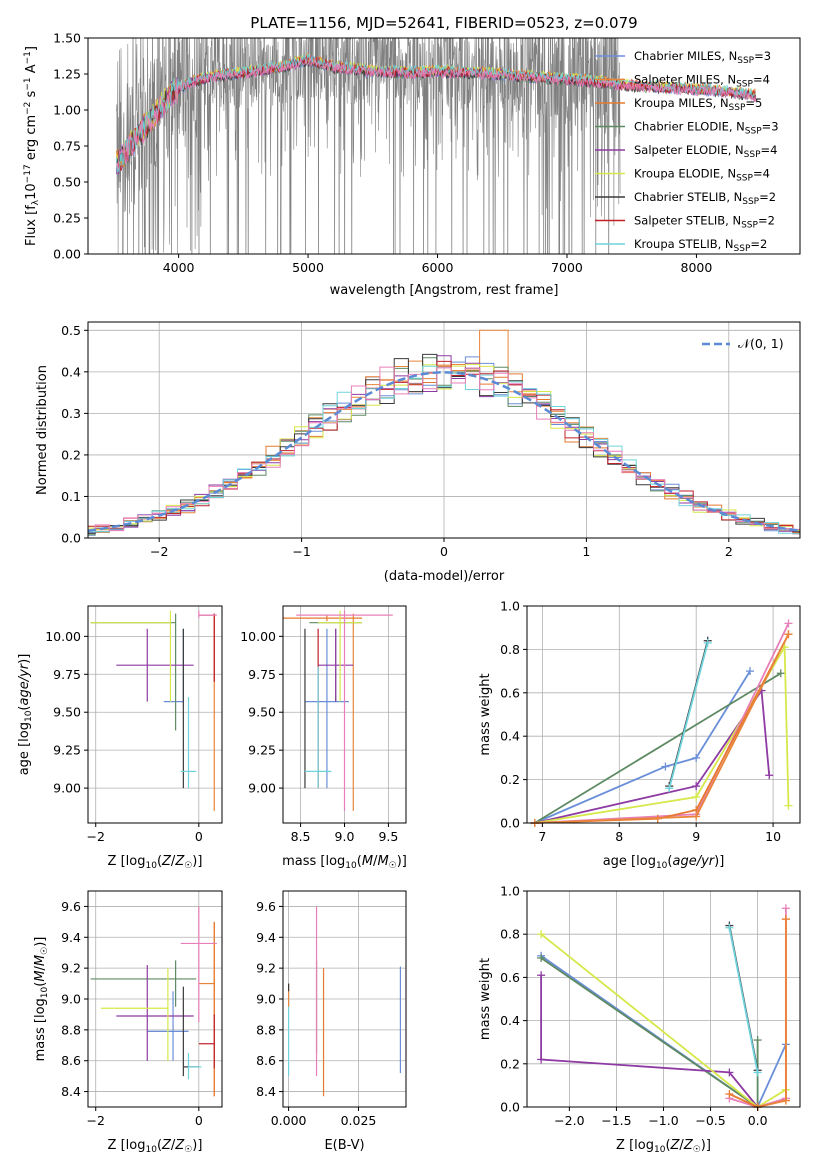 The image size is (819, 1170). Describe the element at coordinates (663, 1120) in the screenshot. I see `x-tick-label: −1.0` at that location.